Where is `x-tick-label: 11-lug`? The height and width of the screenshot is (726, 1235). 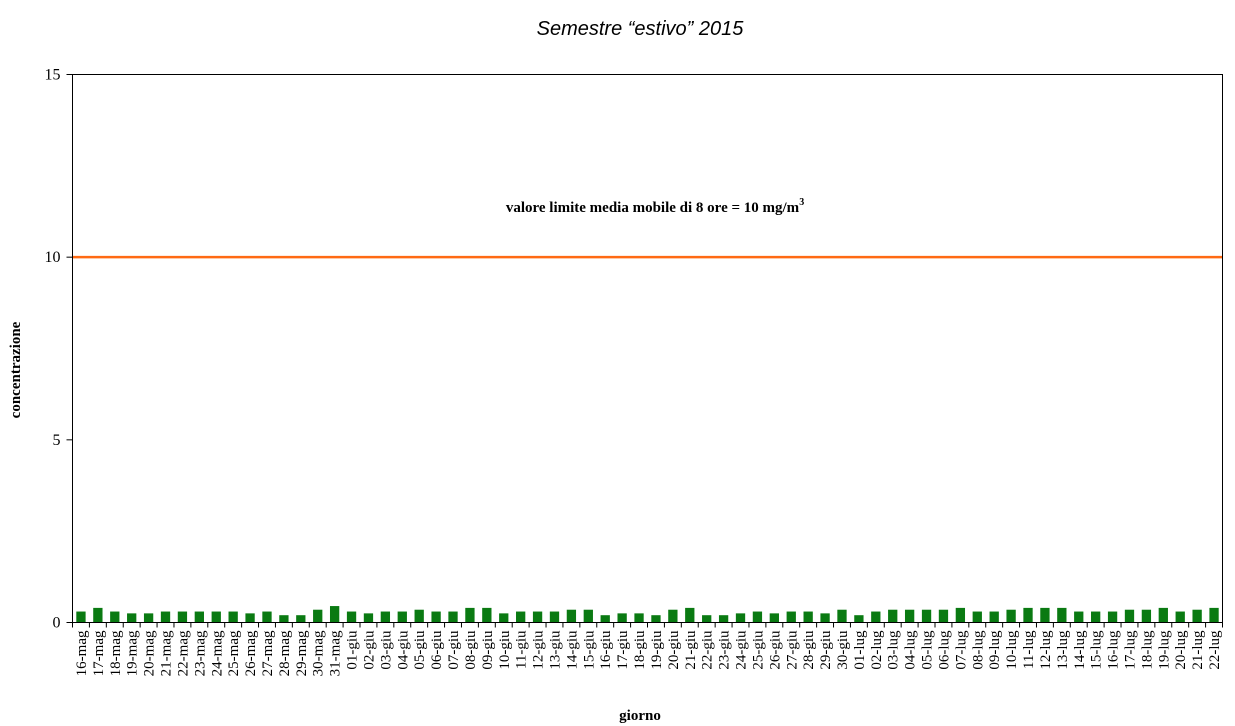
x-tick-label: 11-lug is located at coordinates (1029, 649).